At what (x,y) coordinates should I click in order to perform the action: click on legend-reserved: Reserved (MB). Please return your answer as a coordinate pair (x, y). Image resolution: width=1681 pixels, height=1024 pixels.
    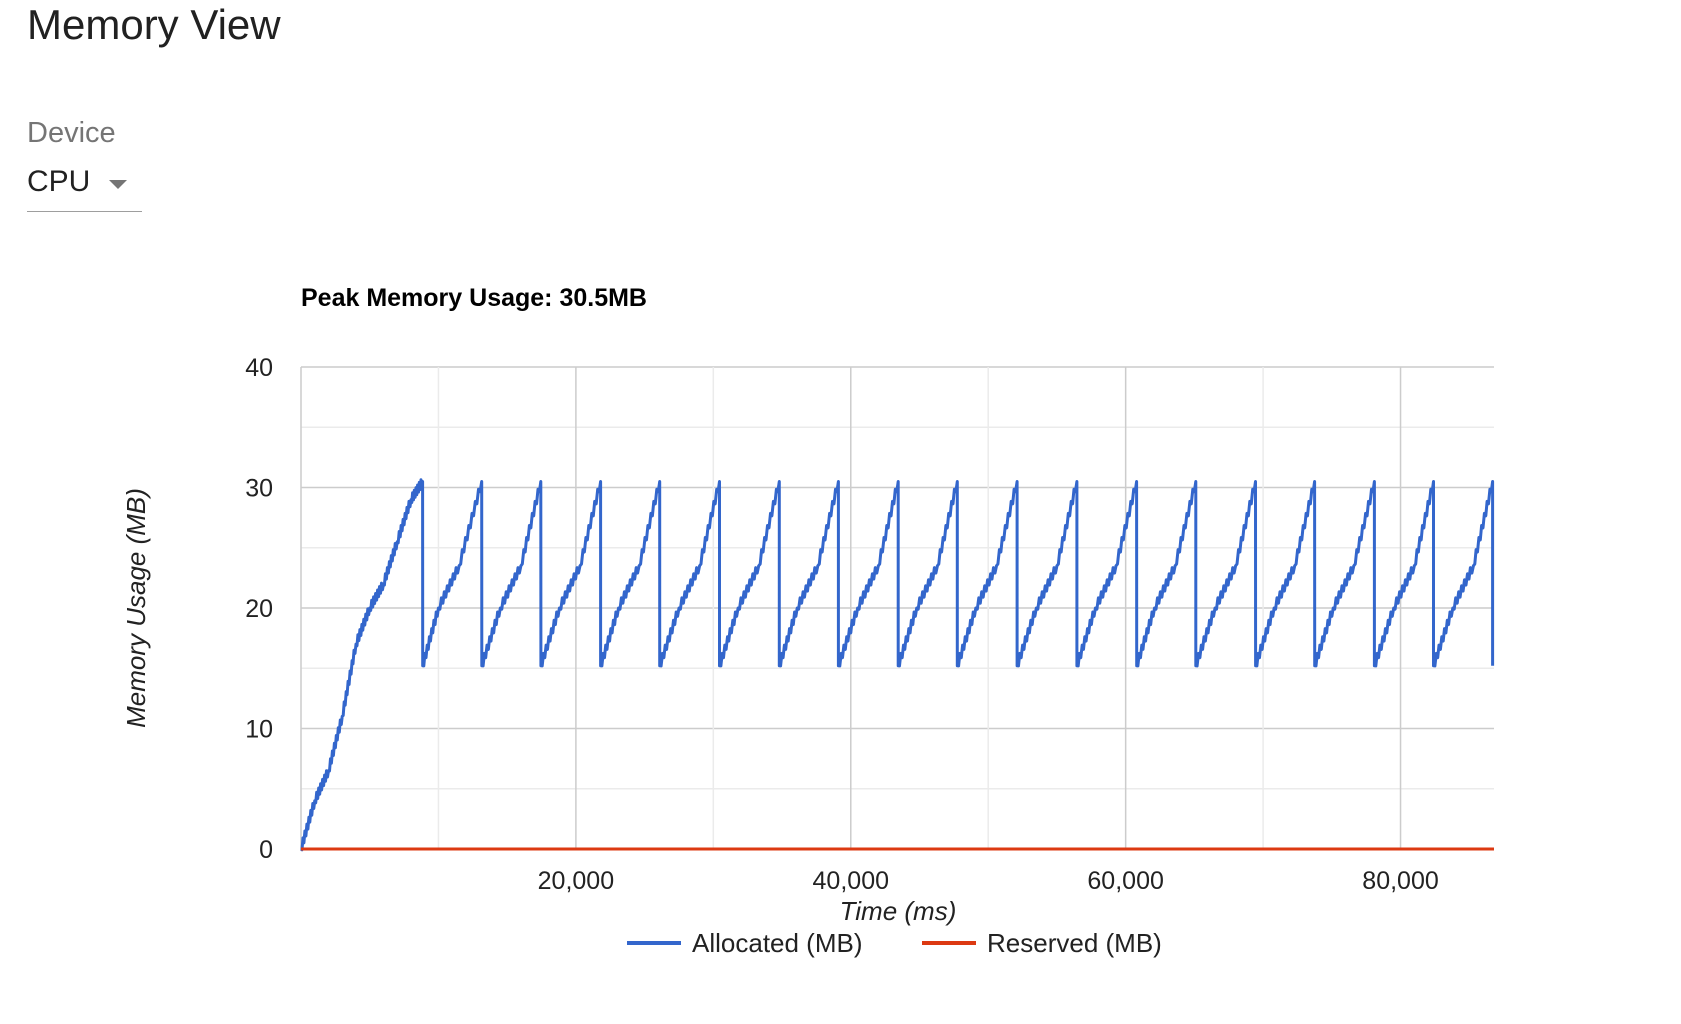
    Looking at the image, I should click on (1042, 943).